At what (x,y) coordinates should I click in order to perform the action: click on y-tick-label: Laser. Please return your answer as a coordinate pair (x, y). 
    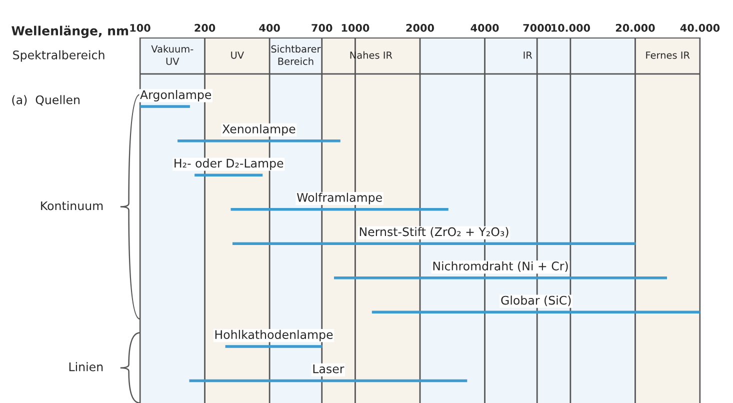
    Looking at the image, I should click on (328, 369).